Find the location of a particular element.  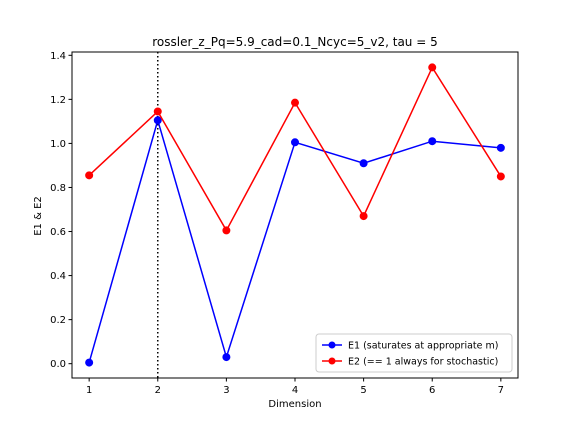

y-tick-label: 0.8 is located at coordinates (58, 188).